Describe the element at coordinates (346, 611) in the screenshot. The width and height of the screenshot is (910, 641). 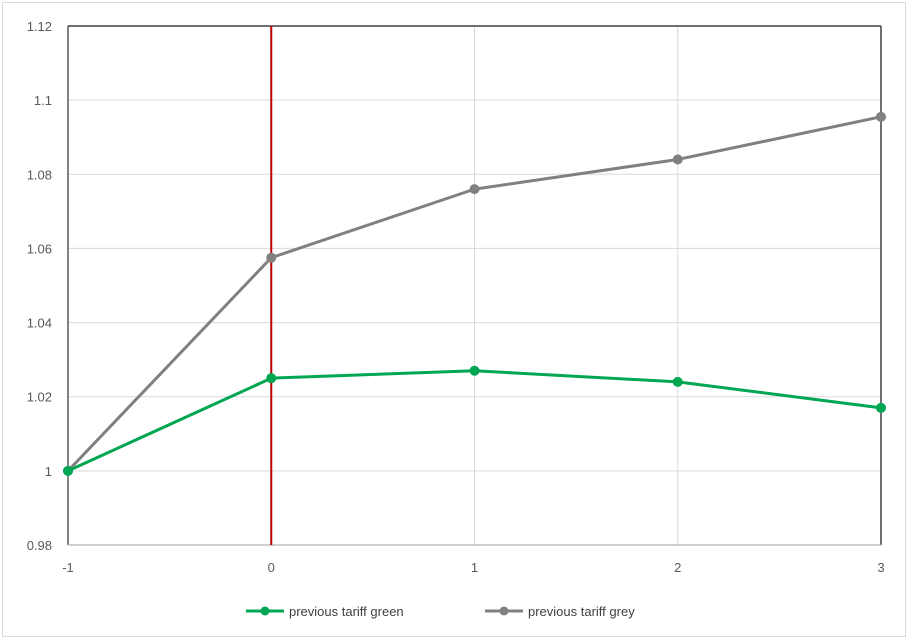
I see `legend-label: previous tariff green` at that location.